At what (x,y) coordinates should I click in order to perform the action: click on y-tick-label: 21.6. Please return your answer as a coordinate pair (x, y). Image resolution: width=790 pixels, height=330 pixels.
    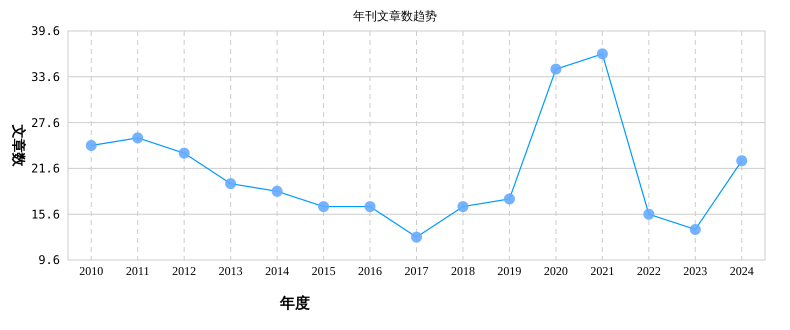
    Looking at the image, I should click on (45, 169).